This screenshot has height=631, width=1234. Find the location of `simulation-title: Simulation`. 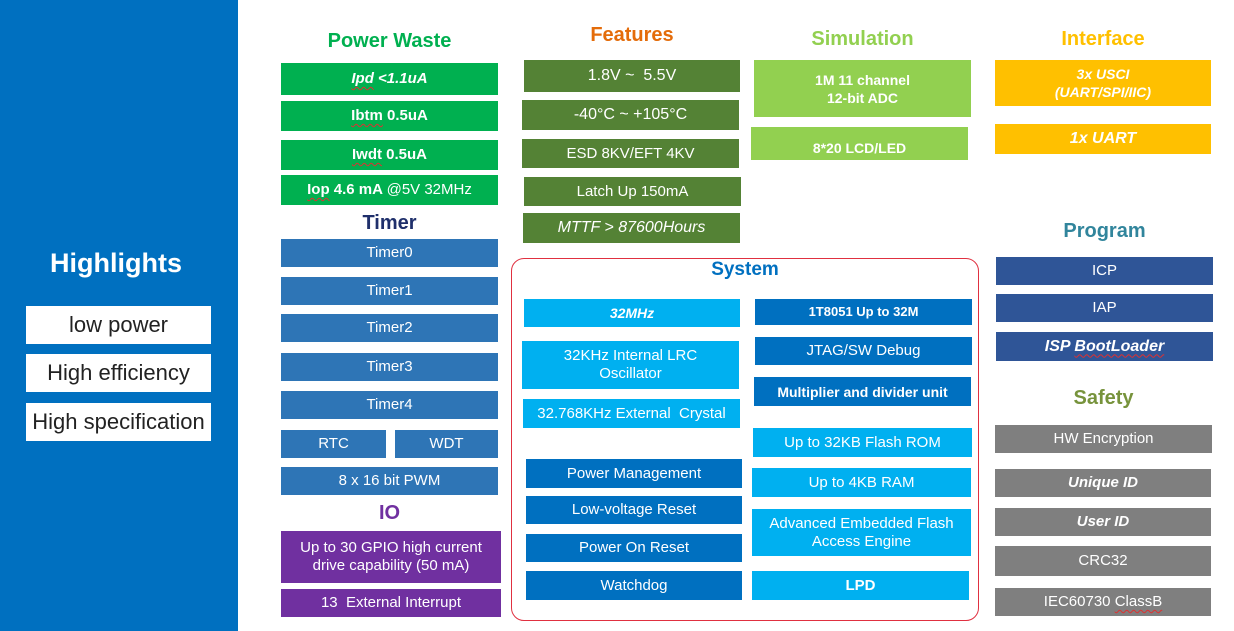

simulation-title: Simulation is located at coordinates (862, 39).